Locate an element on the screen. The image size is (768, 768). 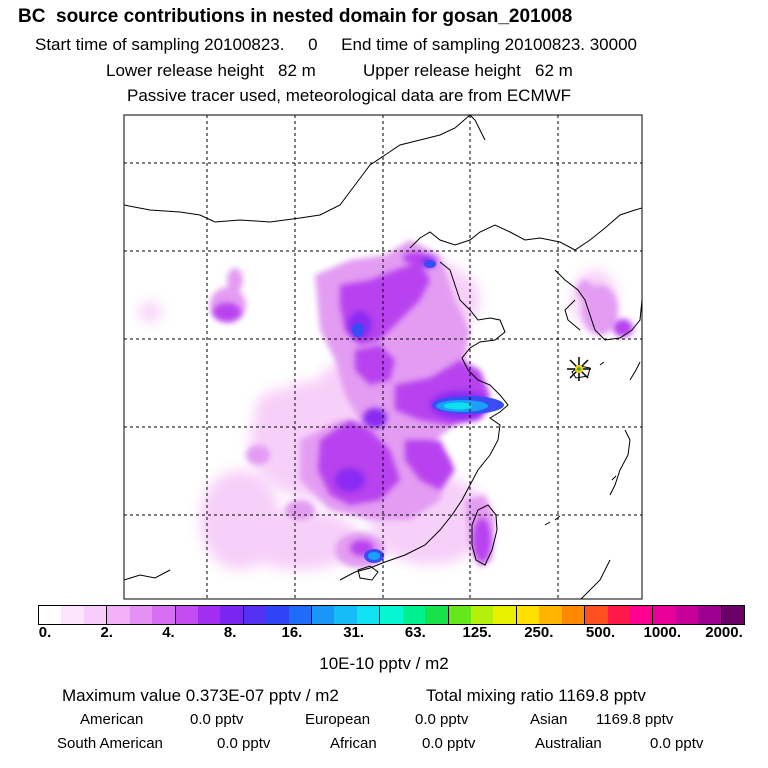
contribution-value-australian: 0.0 pptv is located at coordinates (677, 743).